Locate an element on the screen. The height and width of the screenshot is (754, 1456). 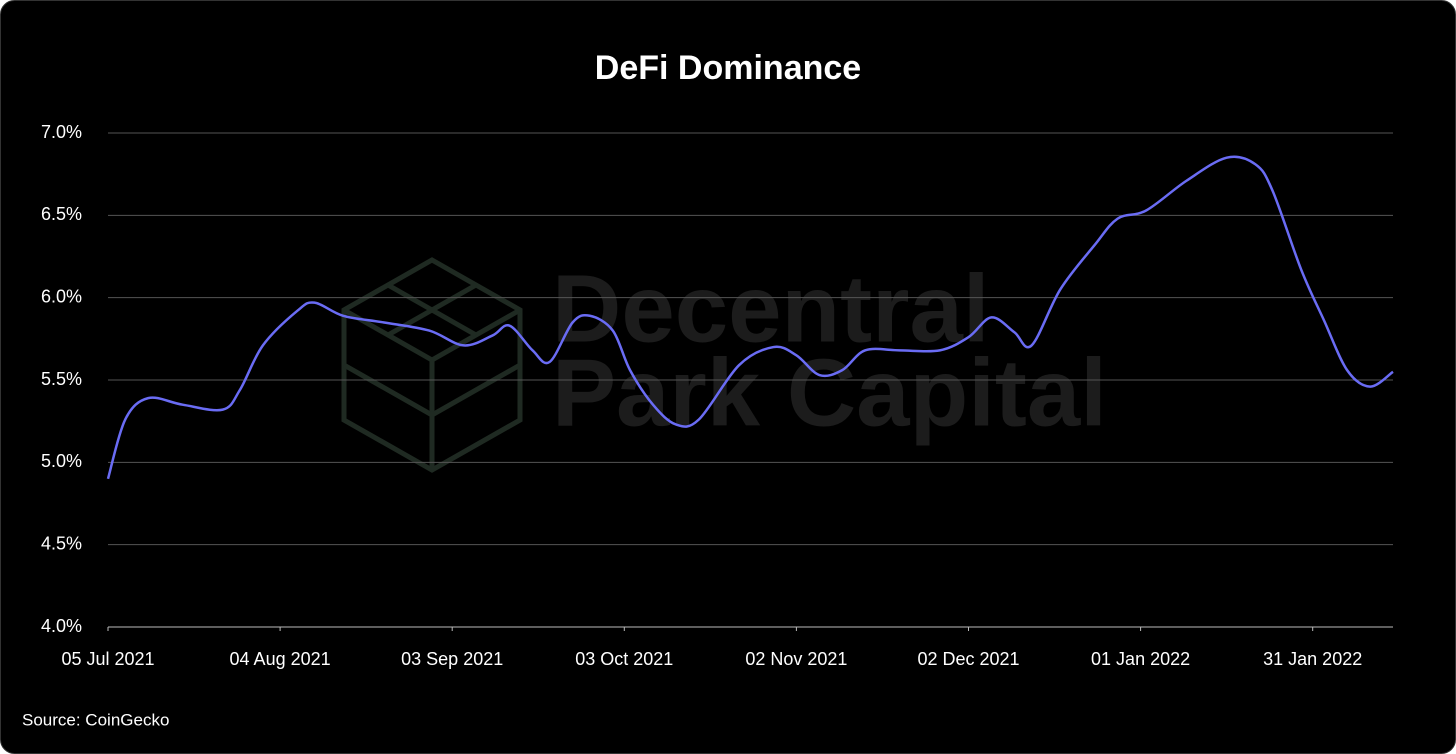
x-tick-label: 03 Oct 2021 is located at coordinates (624, 659).